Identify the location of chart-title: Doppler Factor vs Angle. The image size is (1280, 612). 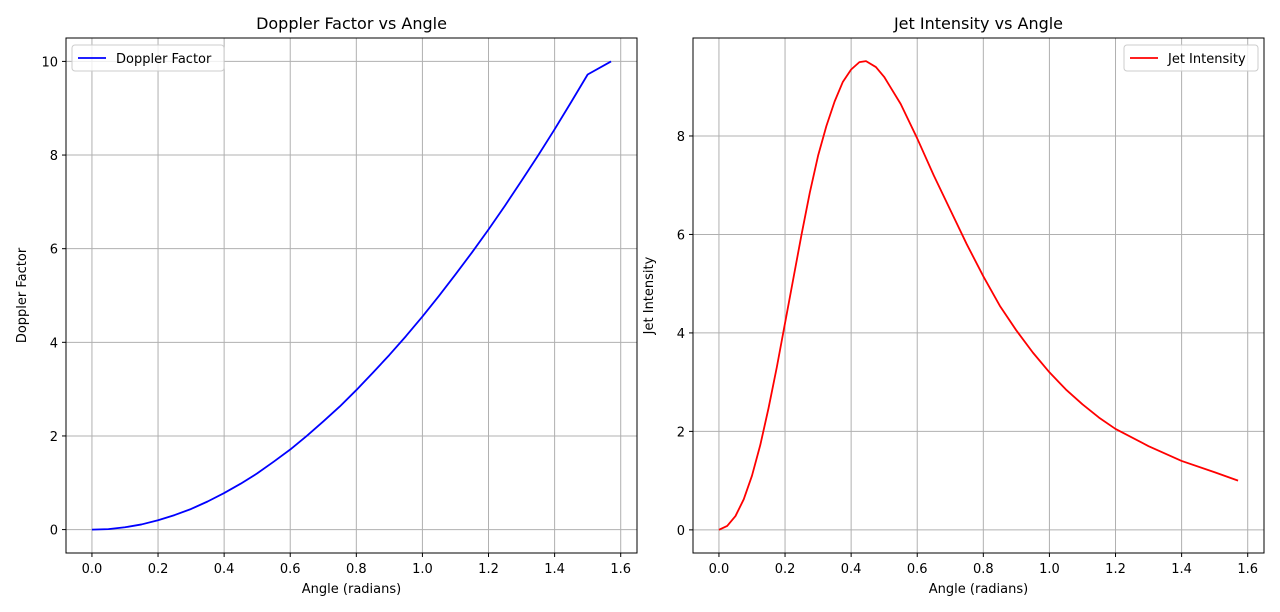
(351, 23).